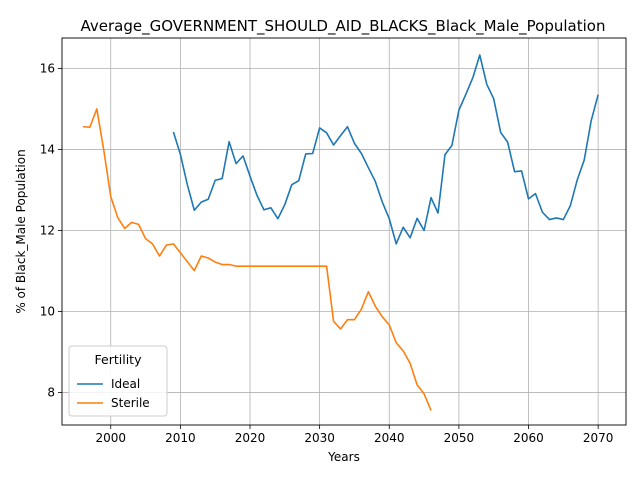 This screenshot has height=480, width=640. Describe the element at coordinates (125, 384) in the screenshot. I see `legend-label-ideal: Ideal` at that location.